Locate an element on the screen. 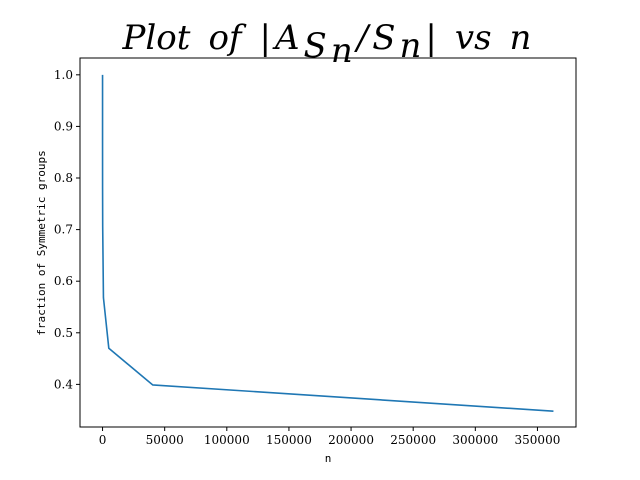 This screenshot has width=640, height=480. title-vs: vs is located at coordinates (473, 38).